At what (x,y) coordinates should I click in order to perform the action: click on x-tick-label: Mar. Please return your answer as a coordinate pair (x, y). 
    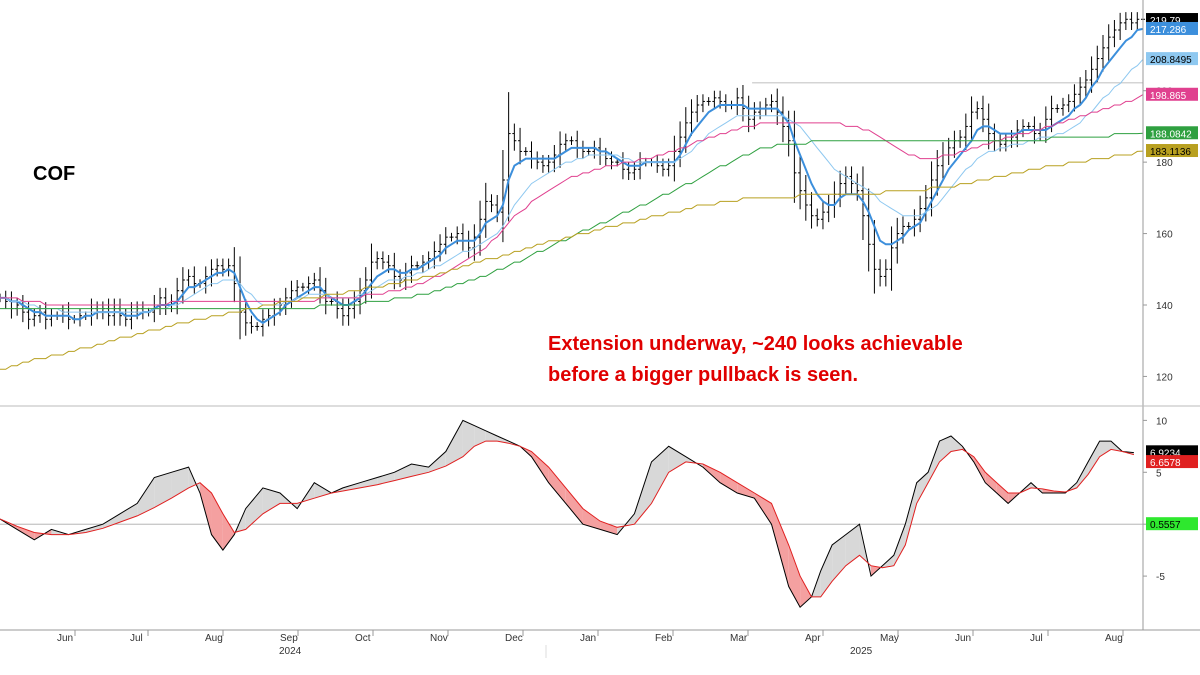
    Looking at the image, I should click on (739, 638).